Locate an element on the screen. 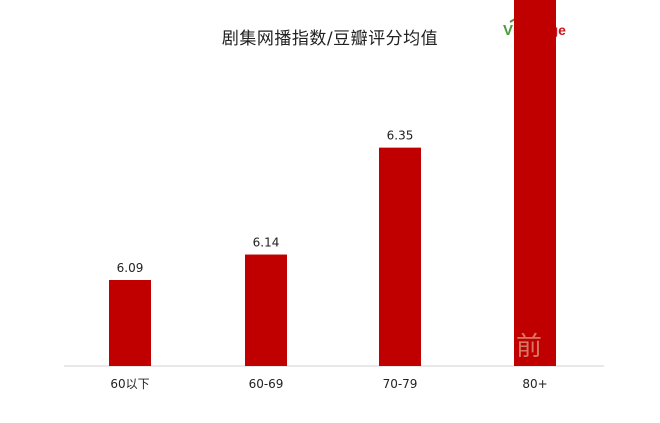  logo-v: V is located at coordinates (508, 30).